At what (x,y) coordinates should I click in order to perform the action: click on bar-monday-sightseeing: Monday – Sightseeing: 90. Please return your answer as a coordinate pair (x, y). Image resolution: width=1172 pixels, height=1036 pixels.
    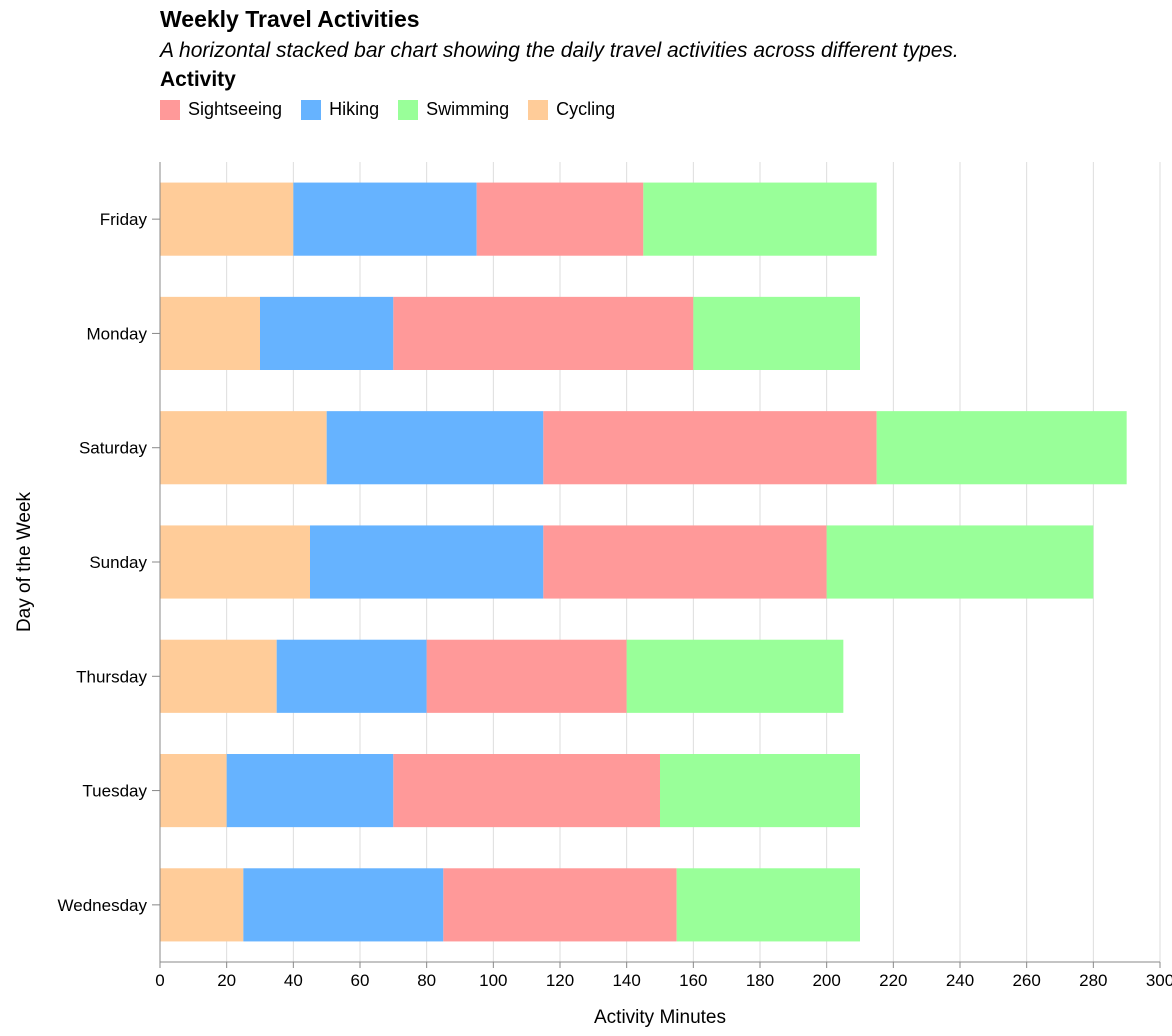
    Looking at the image, I should click on (543, 333).